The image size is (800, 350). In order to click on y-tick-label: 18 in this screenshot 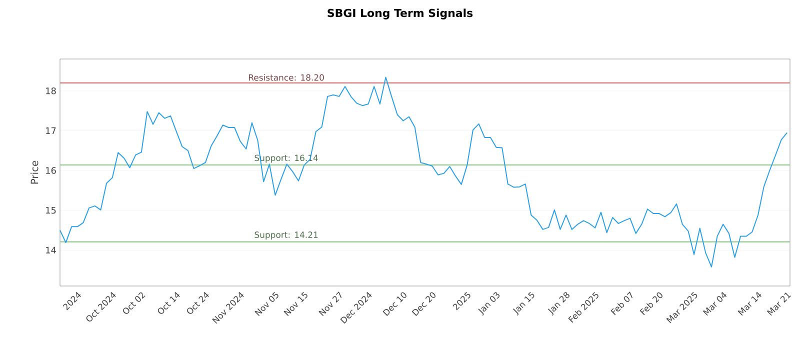, I will do `click(51, 90)`.